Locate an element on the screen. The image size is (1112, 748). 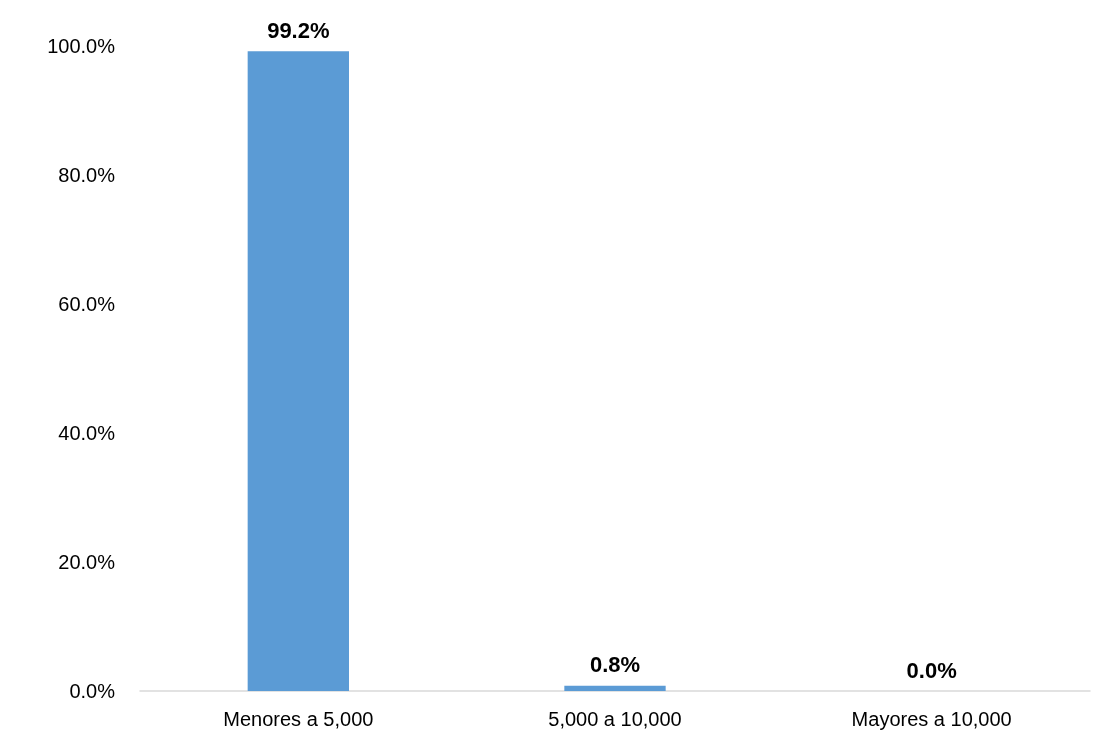
y-tick-label: 40.0% is located at coordinates (87, 433).